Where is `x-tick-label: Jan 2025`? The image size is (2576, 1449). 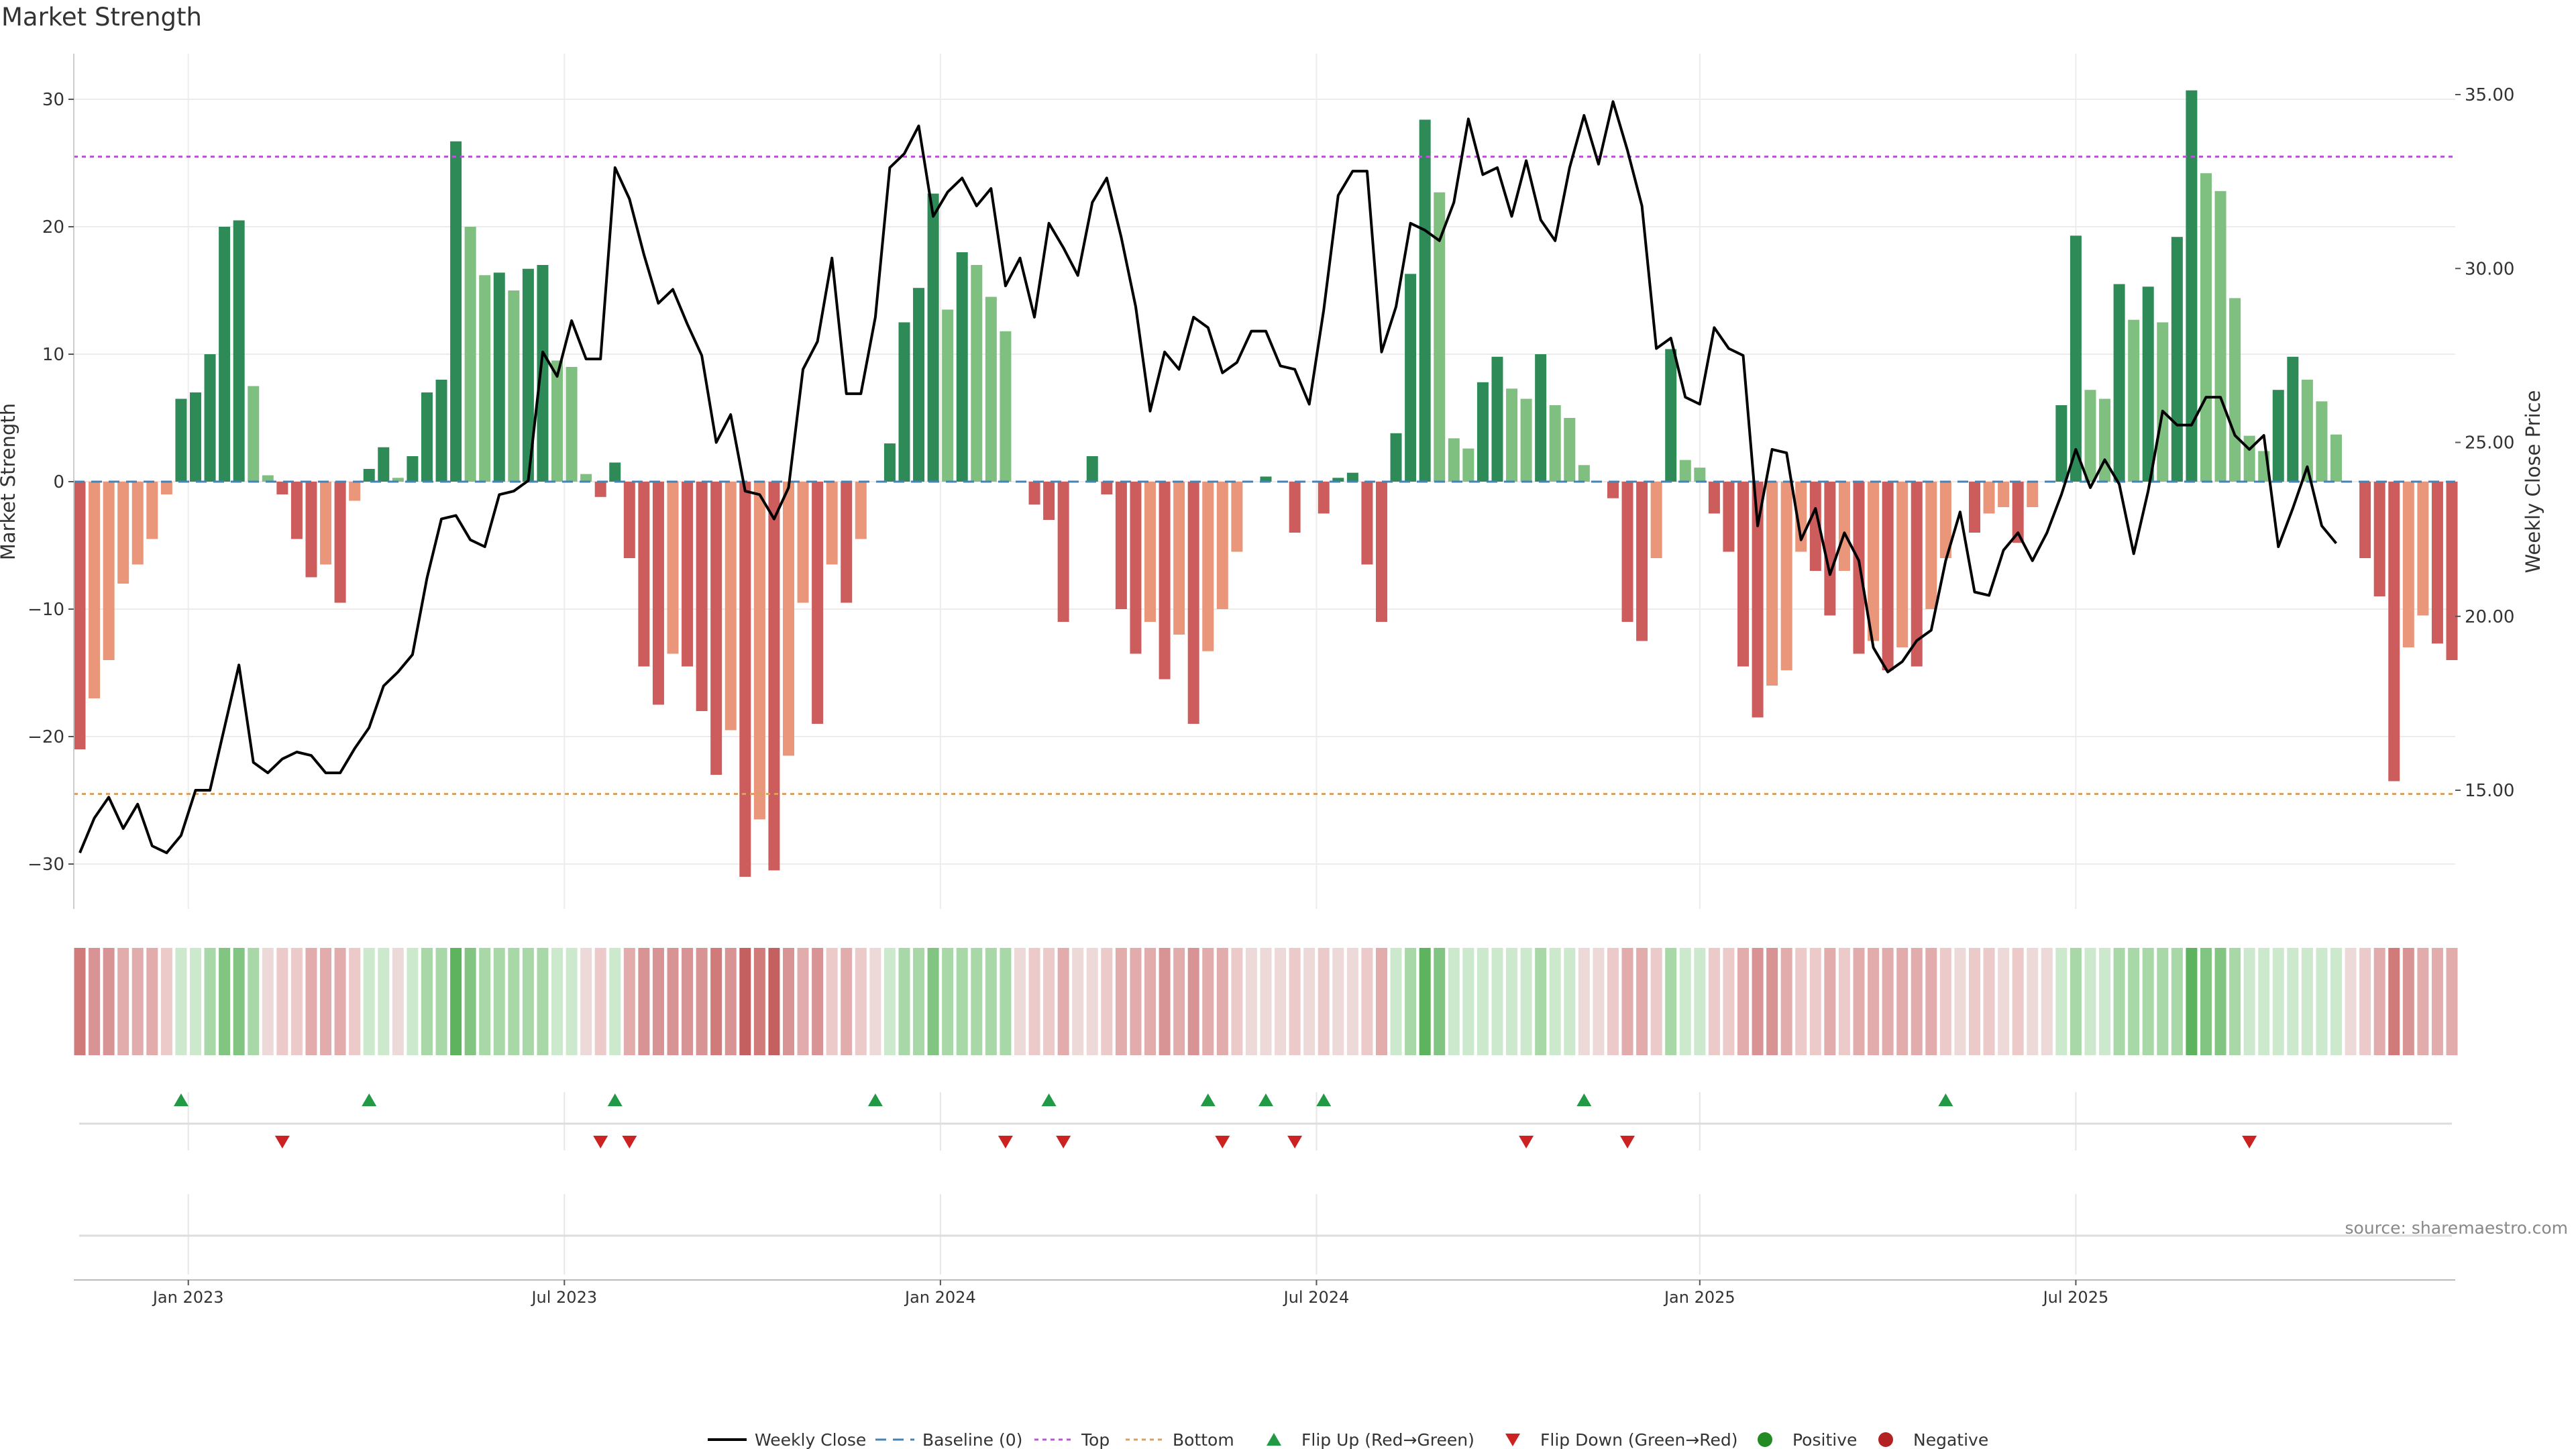
x-tick-label: Jan 2025 is located at coordinates (1699, 1297).